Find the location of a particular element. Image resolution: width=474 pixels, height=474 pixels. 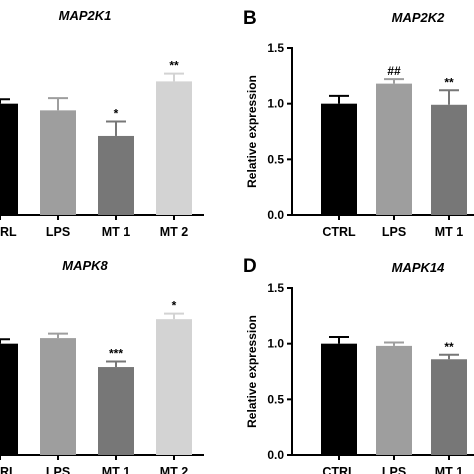

panel-letter: D is located at coordinates (250, 266).